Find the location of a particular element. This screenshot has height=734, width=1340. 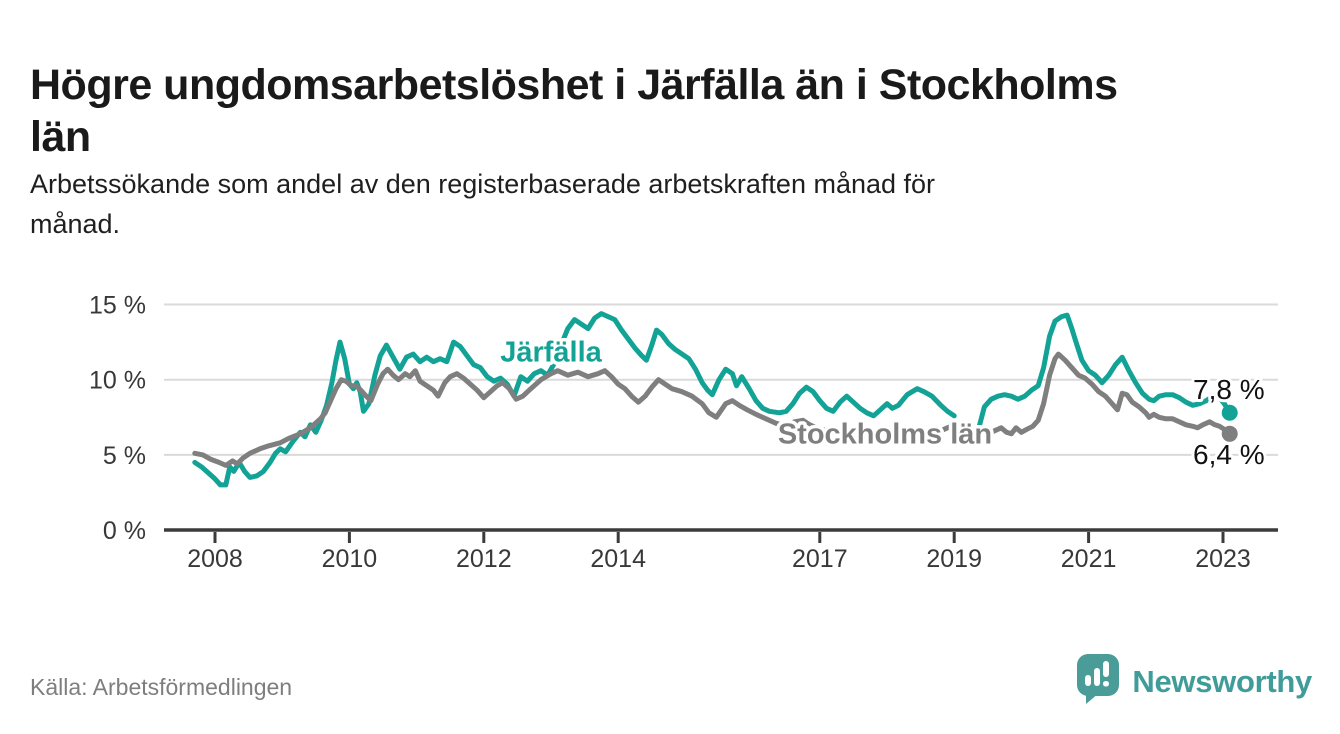

x-axis-tick-label: 2021 is located at coordinates (1089, 559).